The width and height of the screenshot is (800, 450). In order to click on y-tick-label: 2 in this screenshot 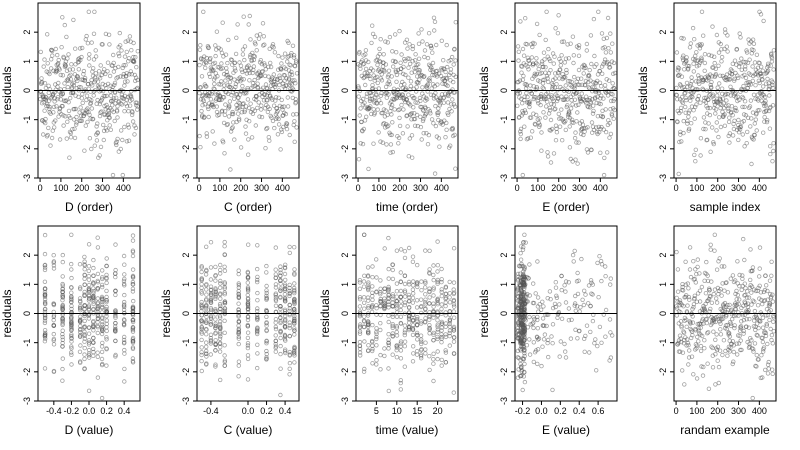, I will do `click(345, 32)`.